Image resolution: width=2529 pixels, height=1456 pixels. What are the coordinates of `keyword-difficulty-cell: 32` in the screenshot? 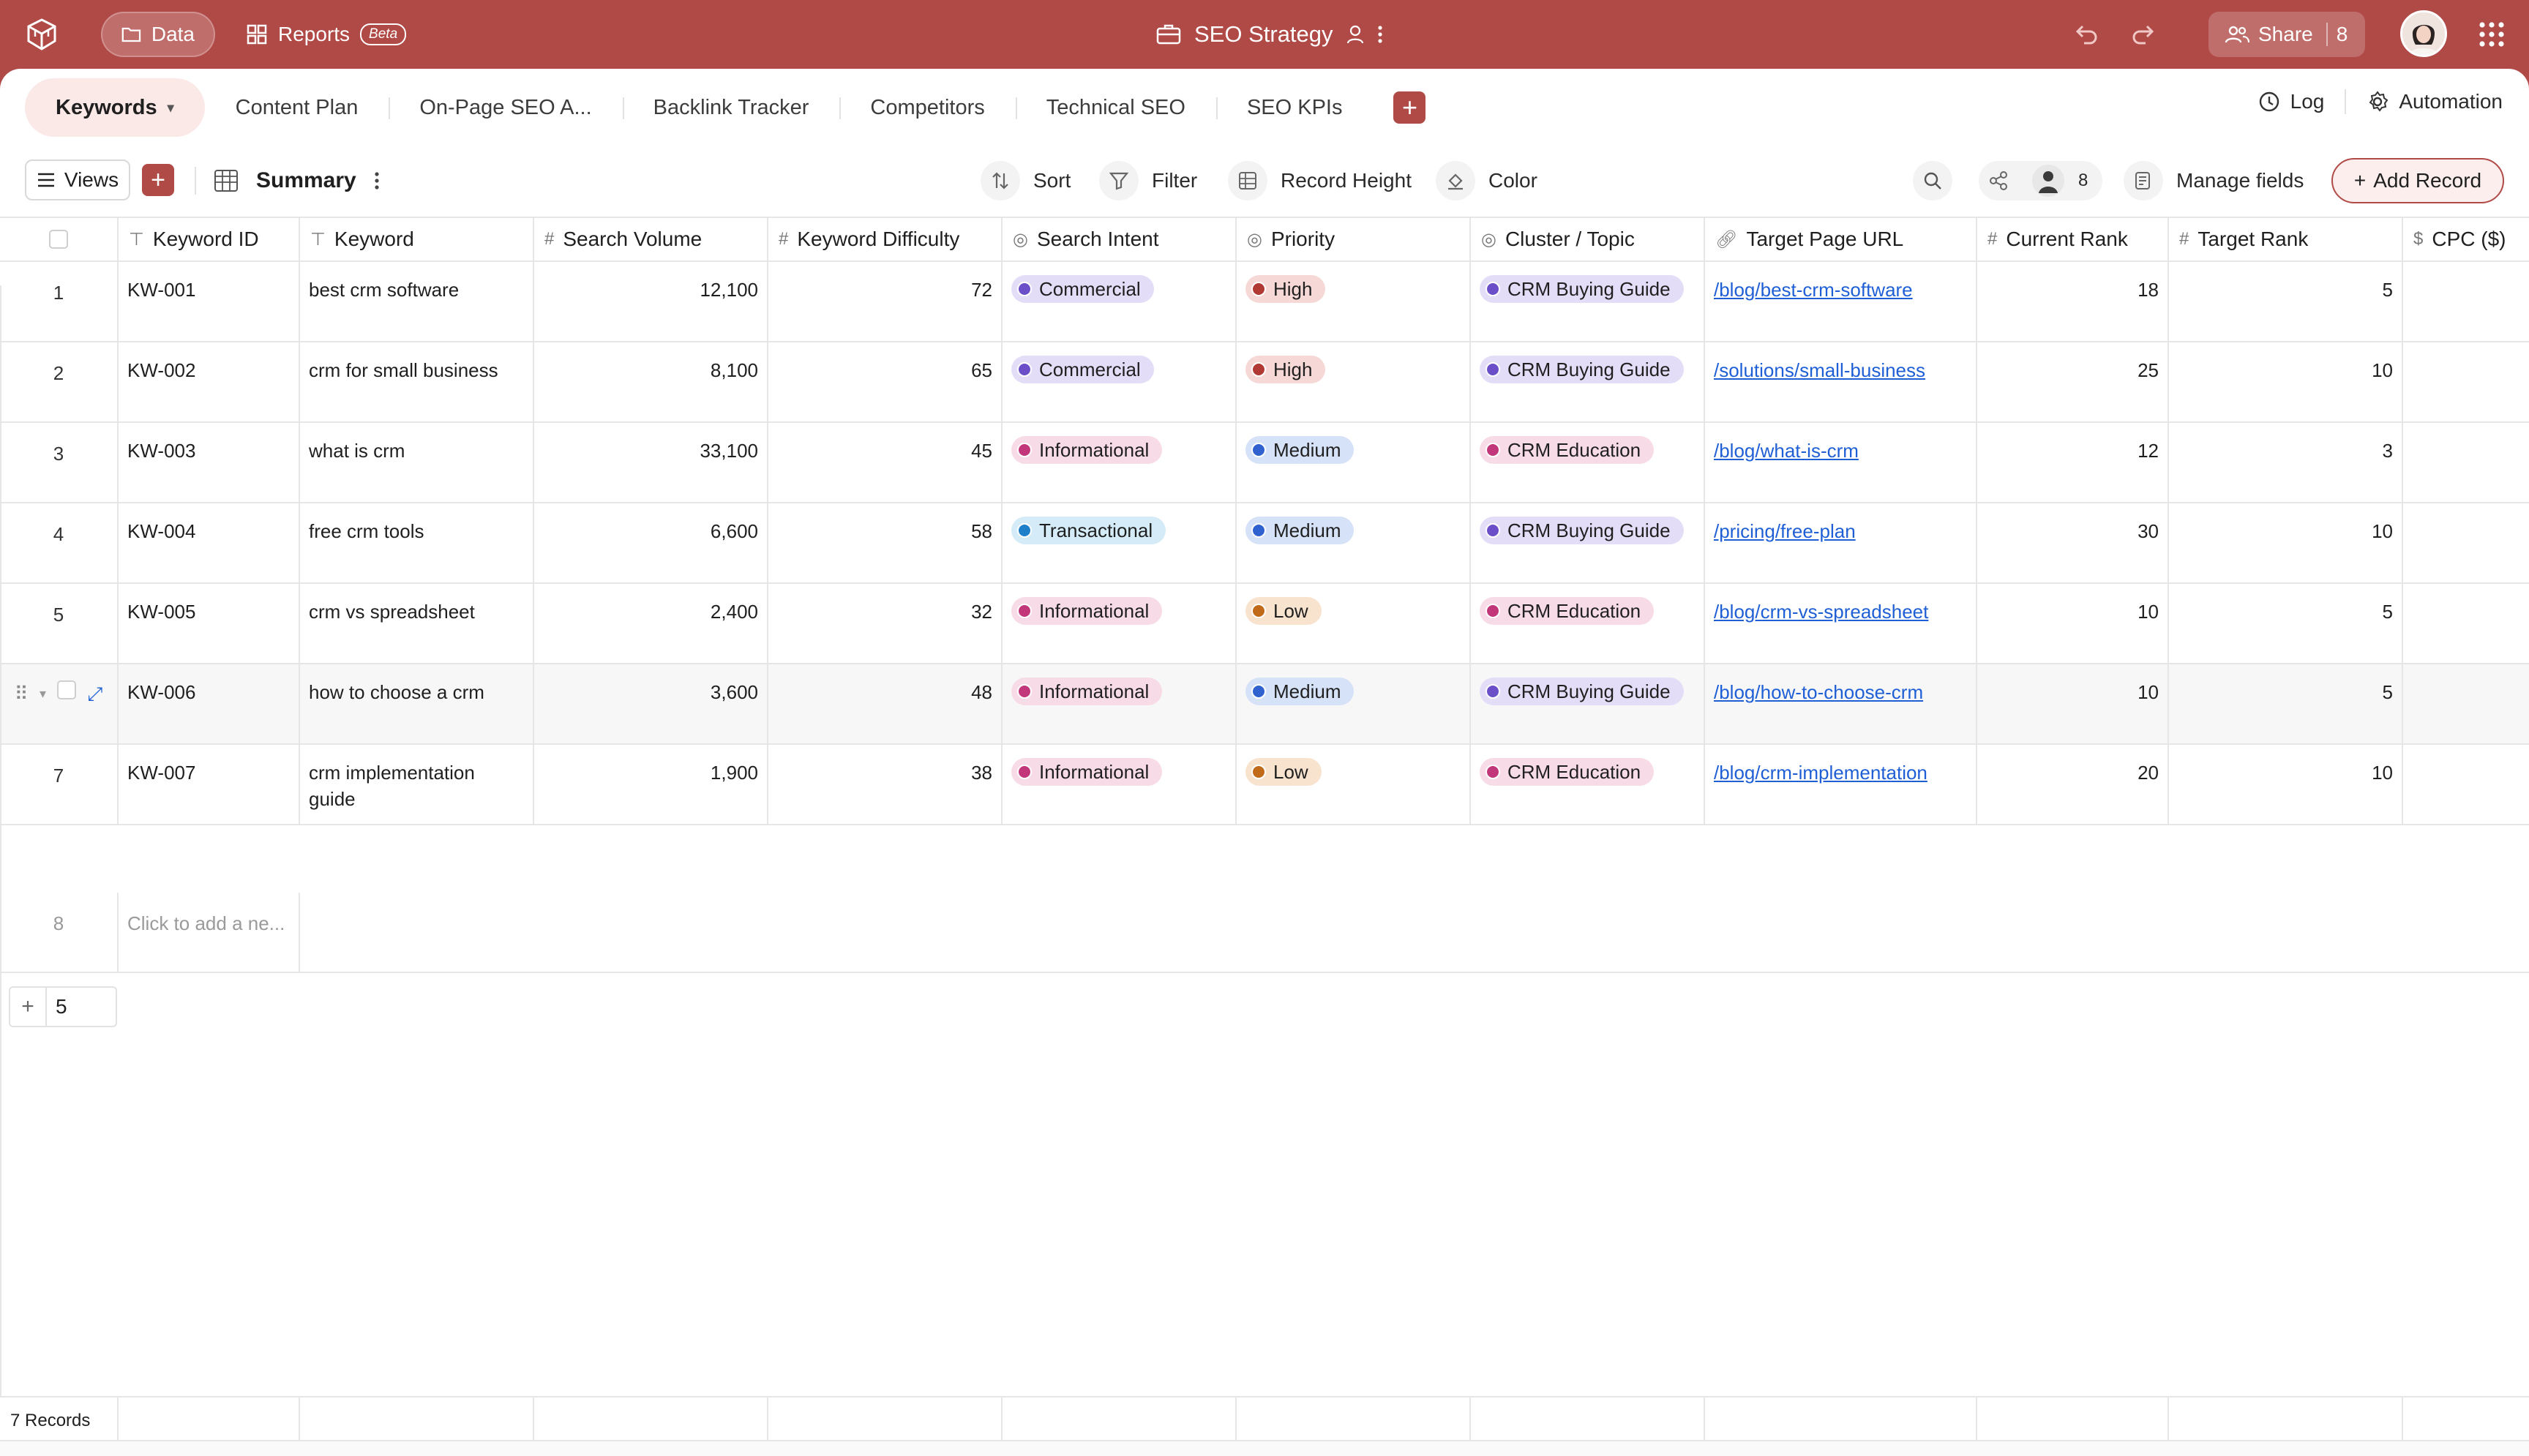 It's located at (885, 623).